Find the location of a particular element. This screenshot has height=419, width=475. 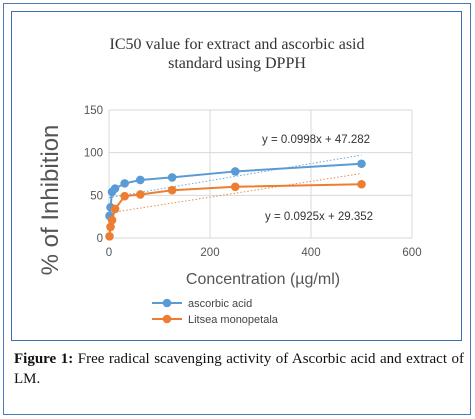

x-tick-label: 0 is located at coordinates (109, 253).